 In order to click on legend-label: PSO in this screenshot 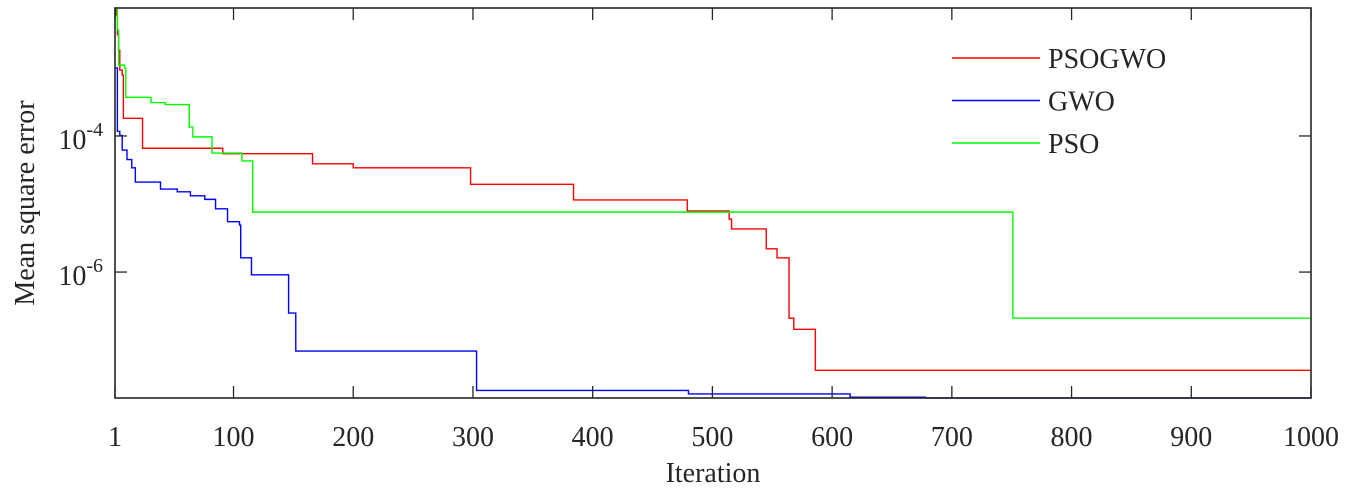, I will do `click(1073, 144)`.